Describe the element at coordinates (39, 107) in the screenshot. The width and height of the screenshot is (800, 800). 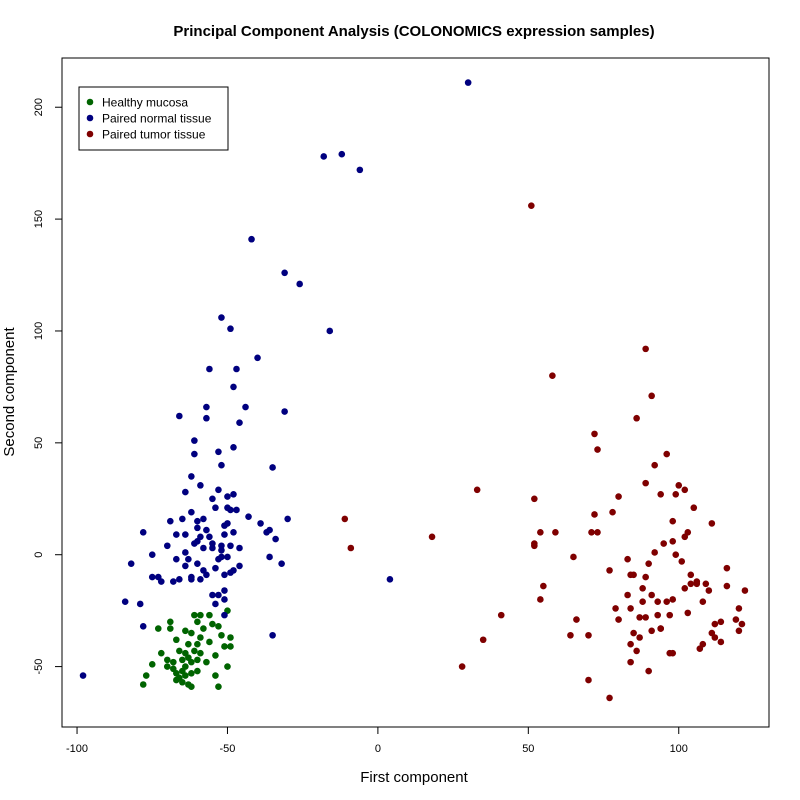
I see `y-tick-label: 200` at that location.